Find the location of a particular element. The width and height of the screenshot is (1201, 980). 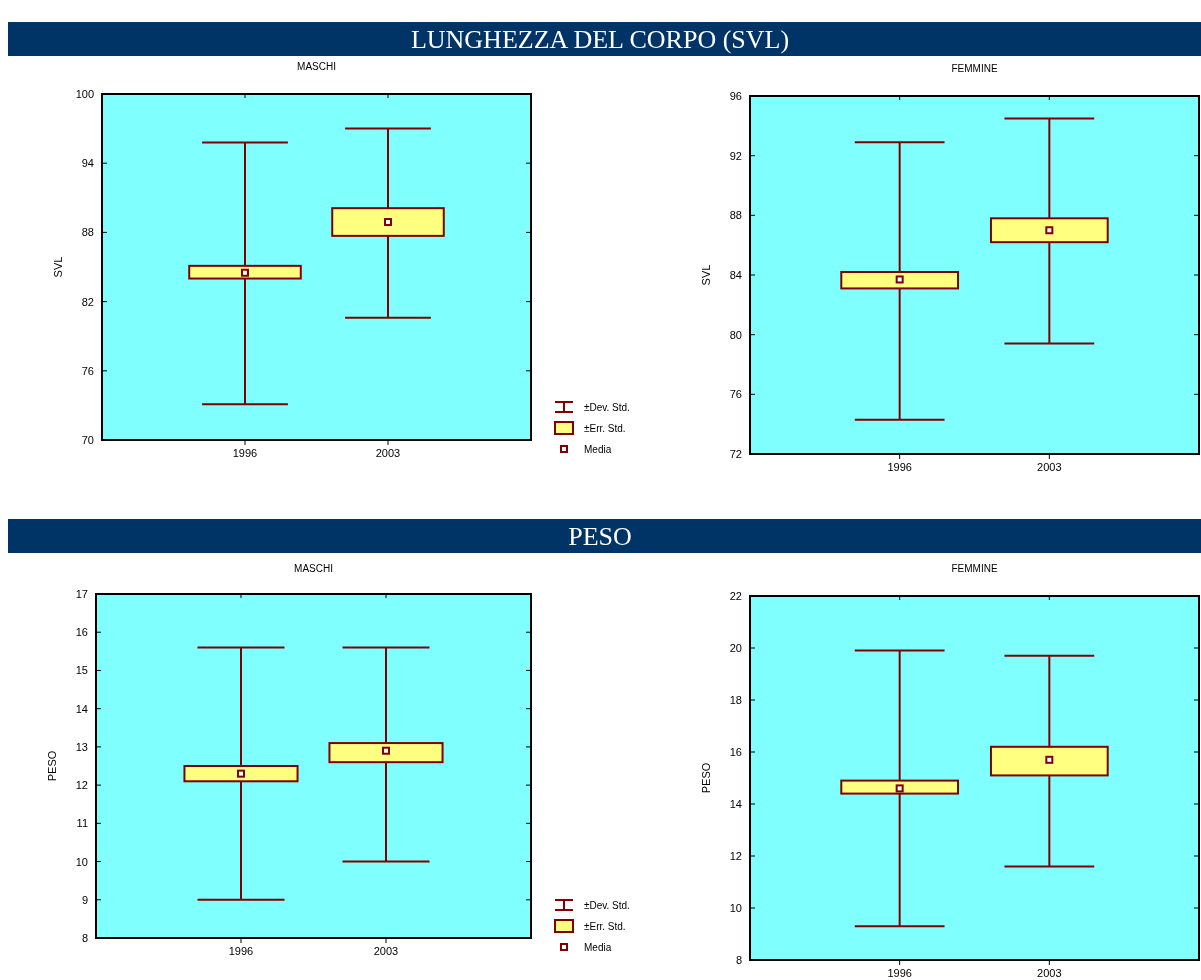

y-tick-label: 17 is located at coordinates (81, 594).